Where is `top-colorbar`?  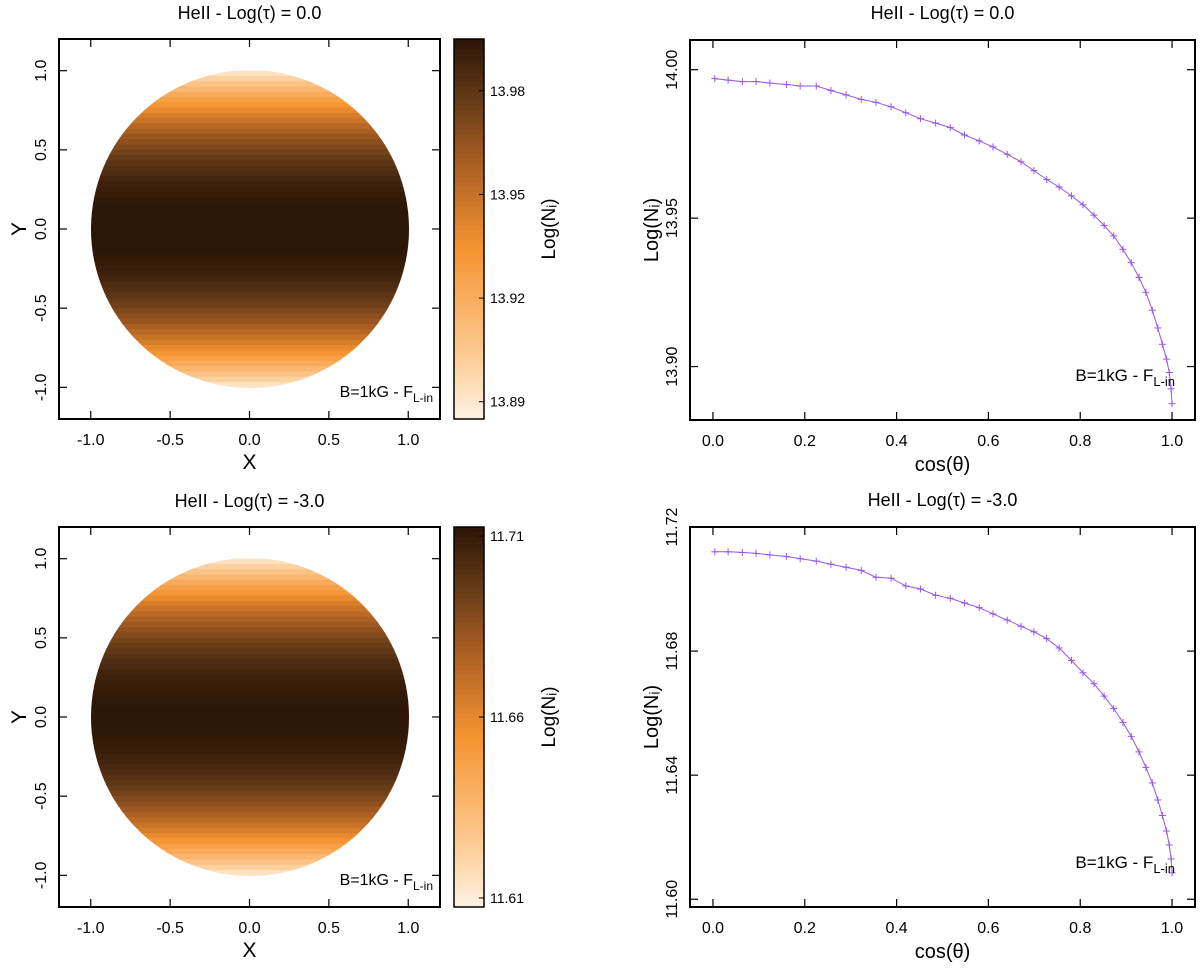 top-colorbar is located at coordinates (469, 229).